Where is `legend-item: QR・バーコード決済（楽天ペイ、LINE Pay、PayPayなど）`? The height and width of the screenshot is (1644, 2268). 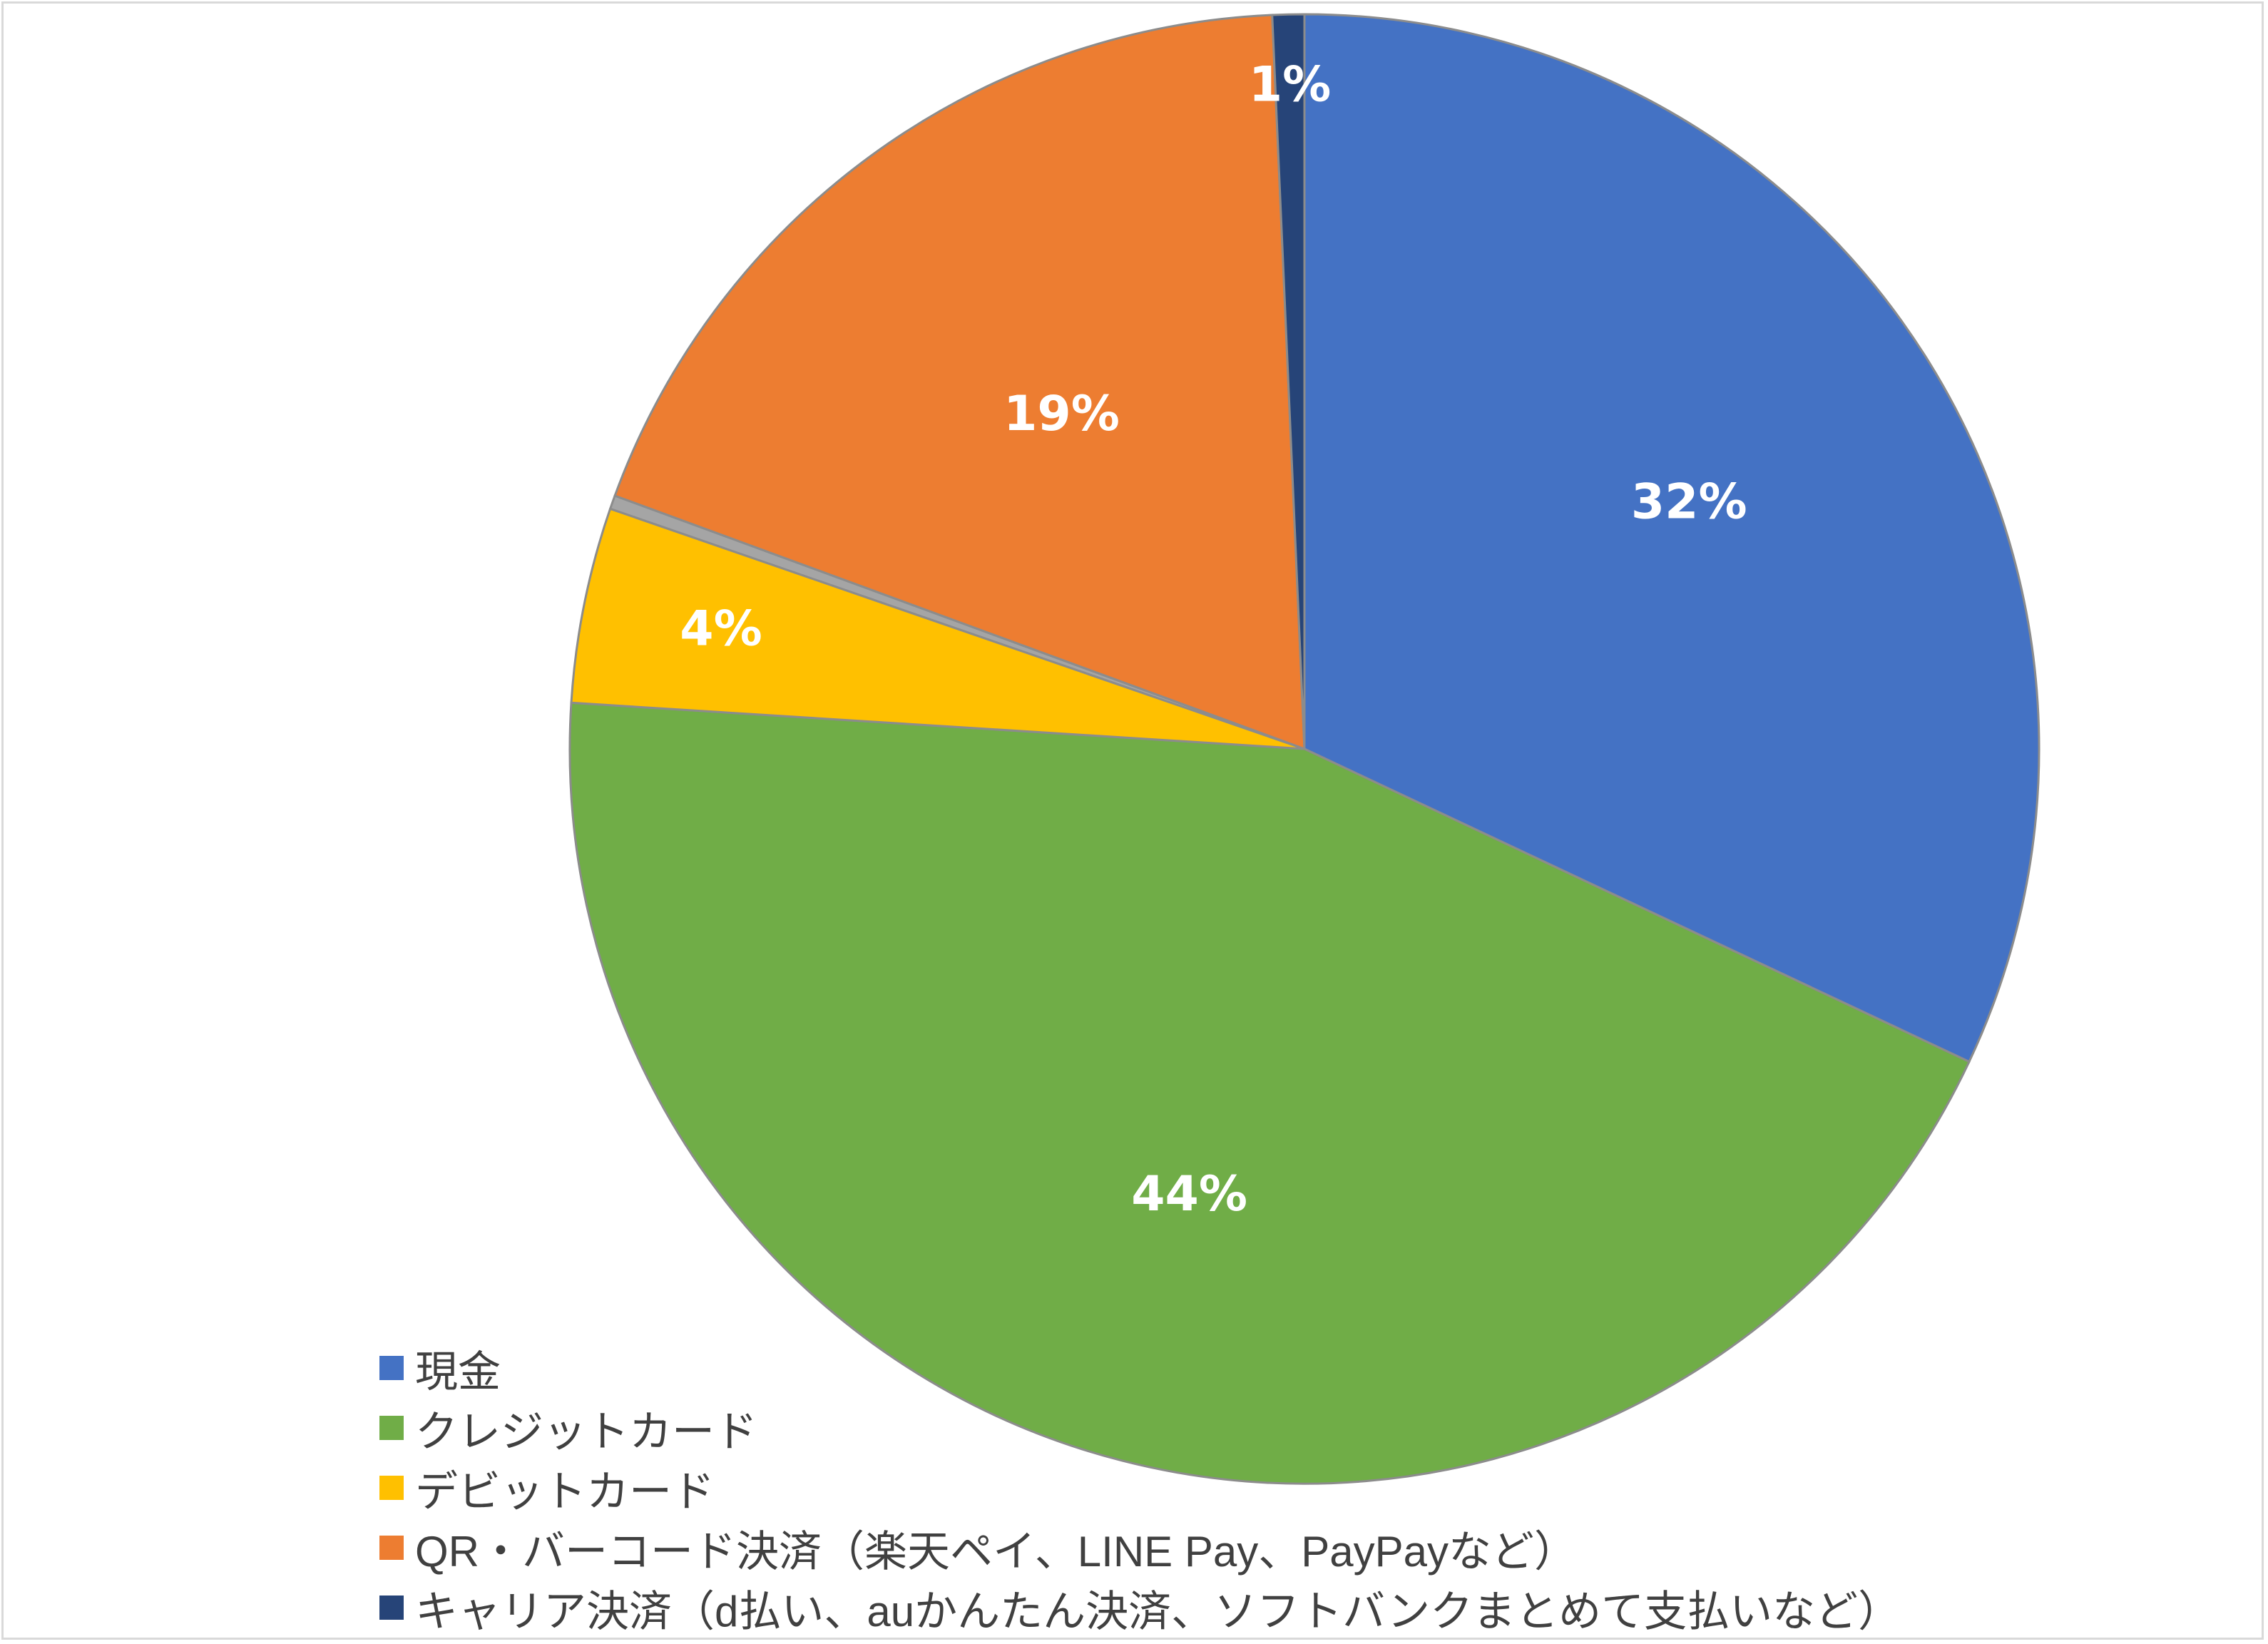 legend-item: QR・バーコード決済（楽天ペイ、LINE Pay、PayPayなど） is located at coordinates (1140, 1548).